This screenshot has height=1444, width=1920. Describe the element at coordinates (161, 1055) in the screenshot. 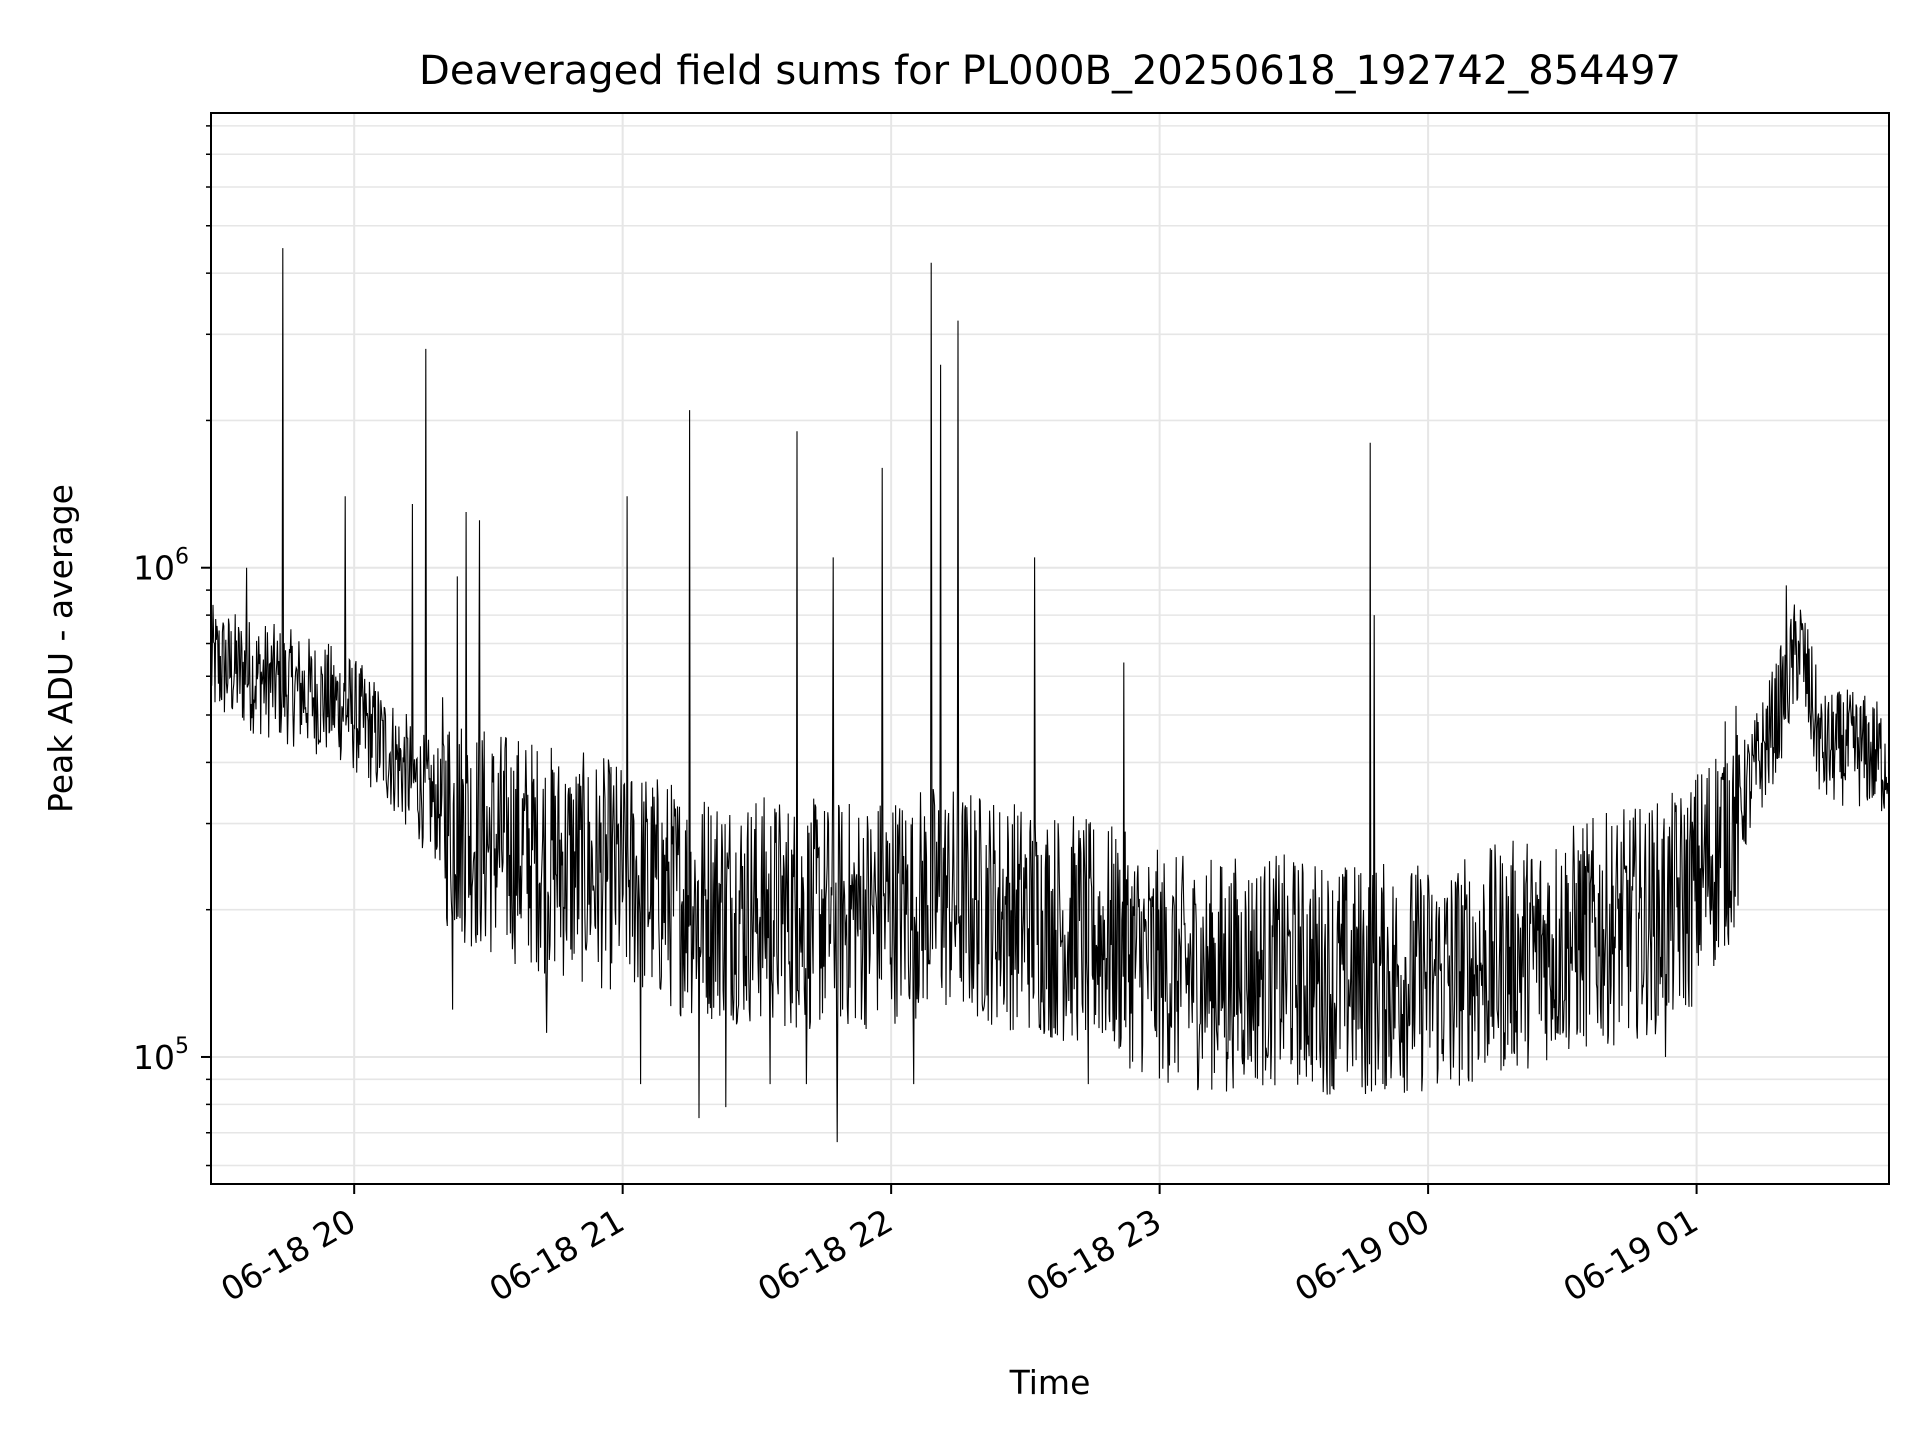

I see `y-tick-label: 10⁵` at that location.